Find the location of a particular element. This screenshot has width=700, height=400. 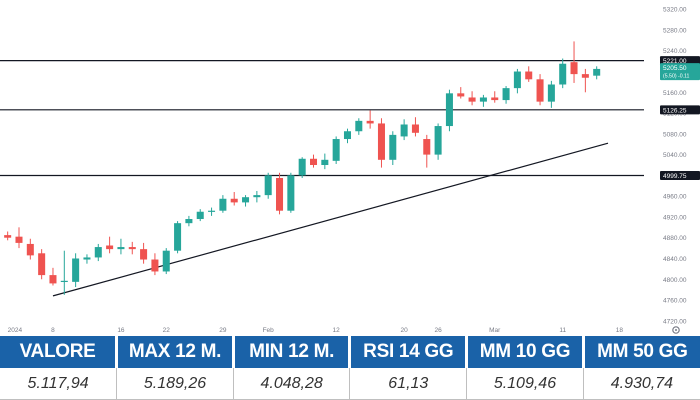

value-valore: 5.117,94 is located at coordinates (58, 384).